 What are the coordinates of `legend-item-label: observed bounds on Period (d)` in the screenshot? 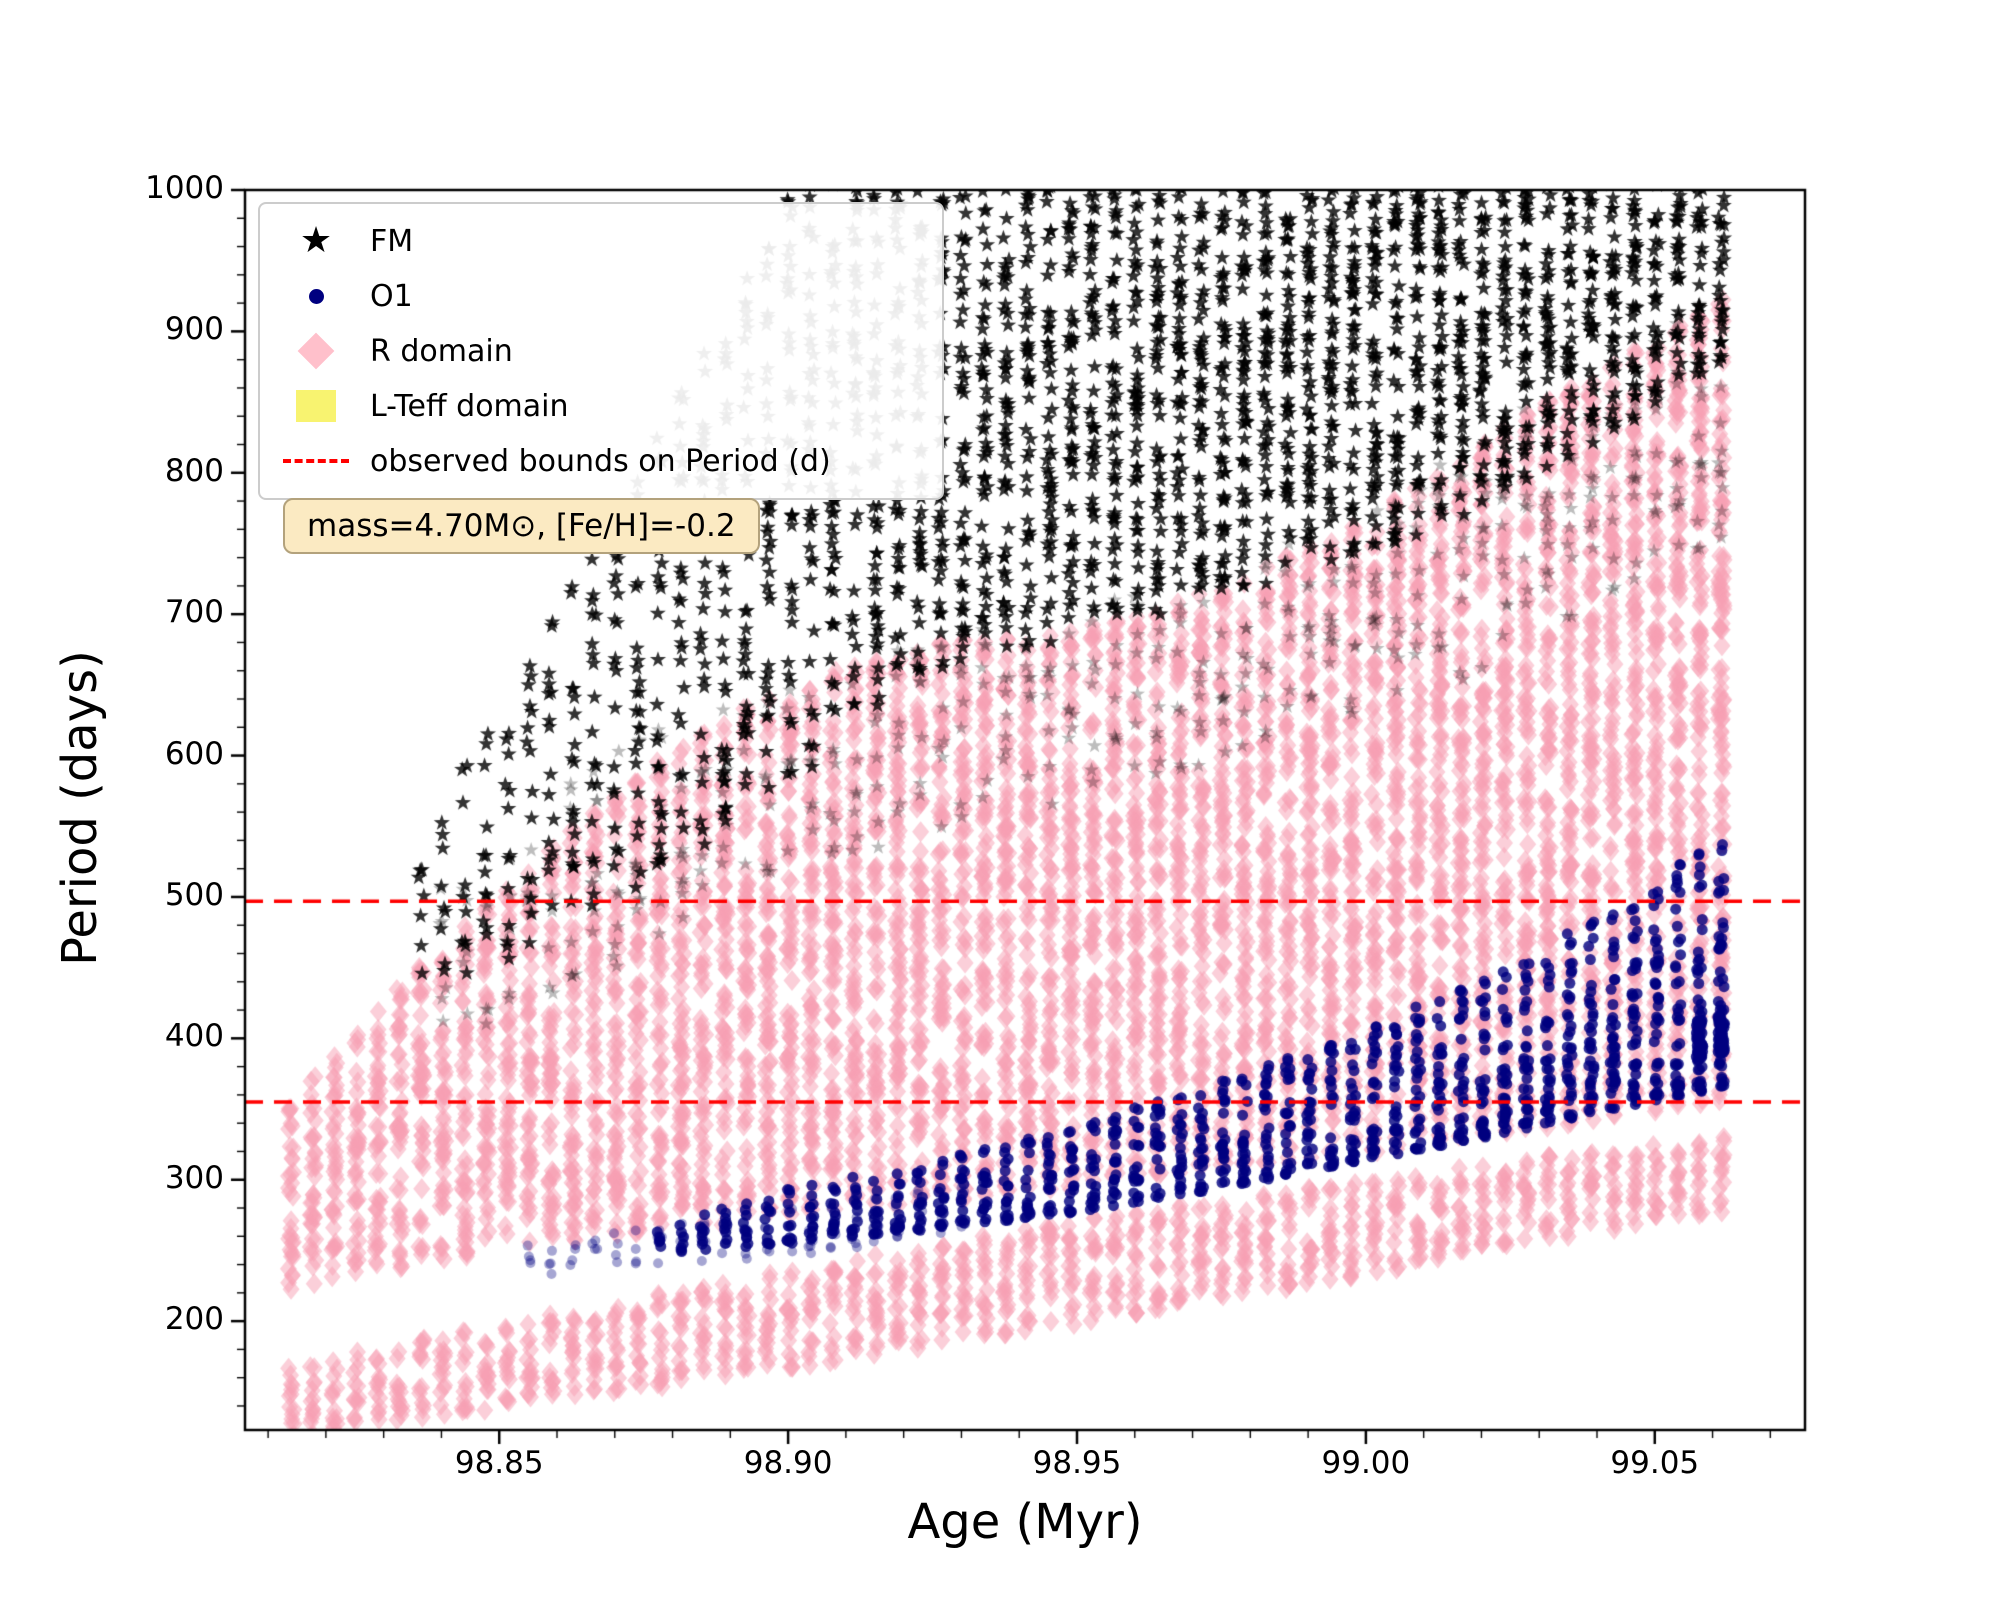 It's located at (600, 461).